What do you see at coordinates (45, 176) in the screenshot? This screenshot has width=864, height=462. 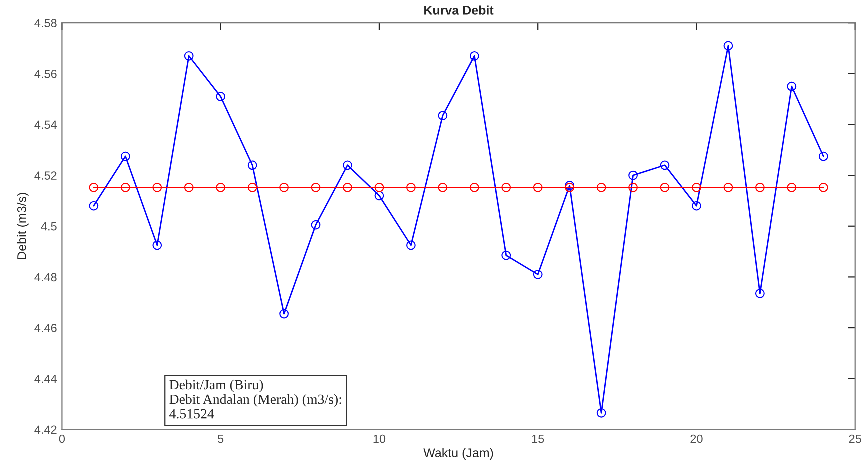 I see `y-tick-label: 4.52` at bounding box center [45, 176].